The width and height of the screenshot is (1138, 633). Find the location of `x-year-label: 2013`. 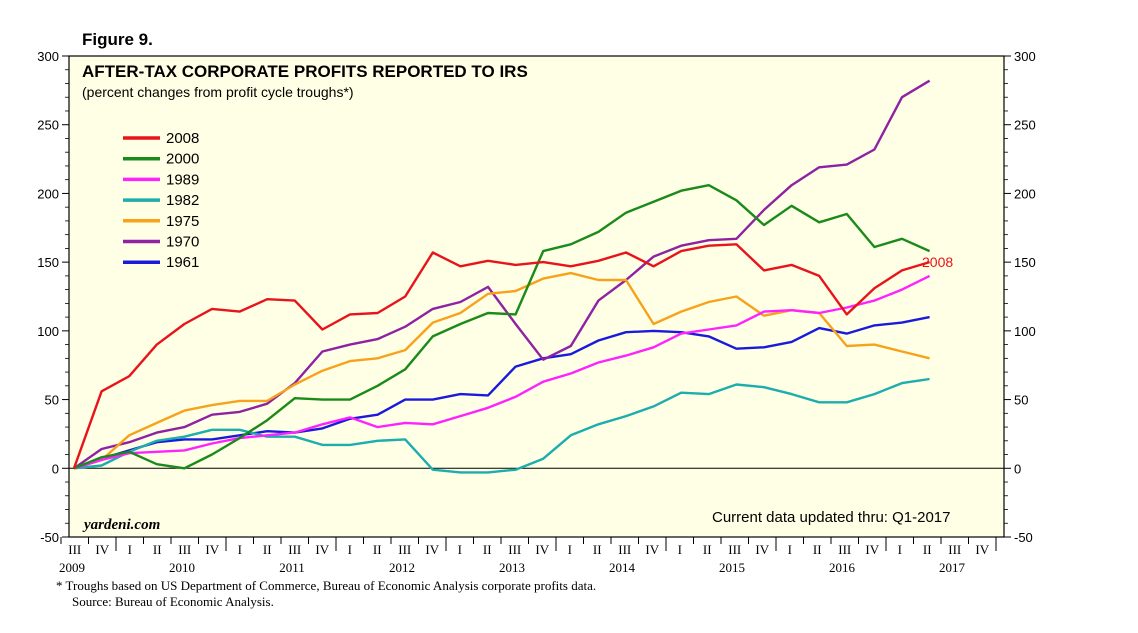

x-year-label: 2013 is located at coordinates (512, 567).